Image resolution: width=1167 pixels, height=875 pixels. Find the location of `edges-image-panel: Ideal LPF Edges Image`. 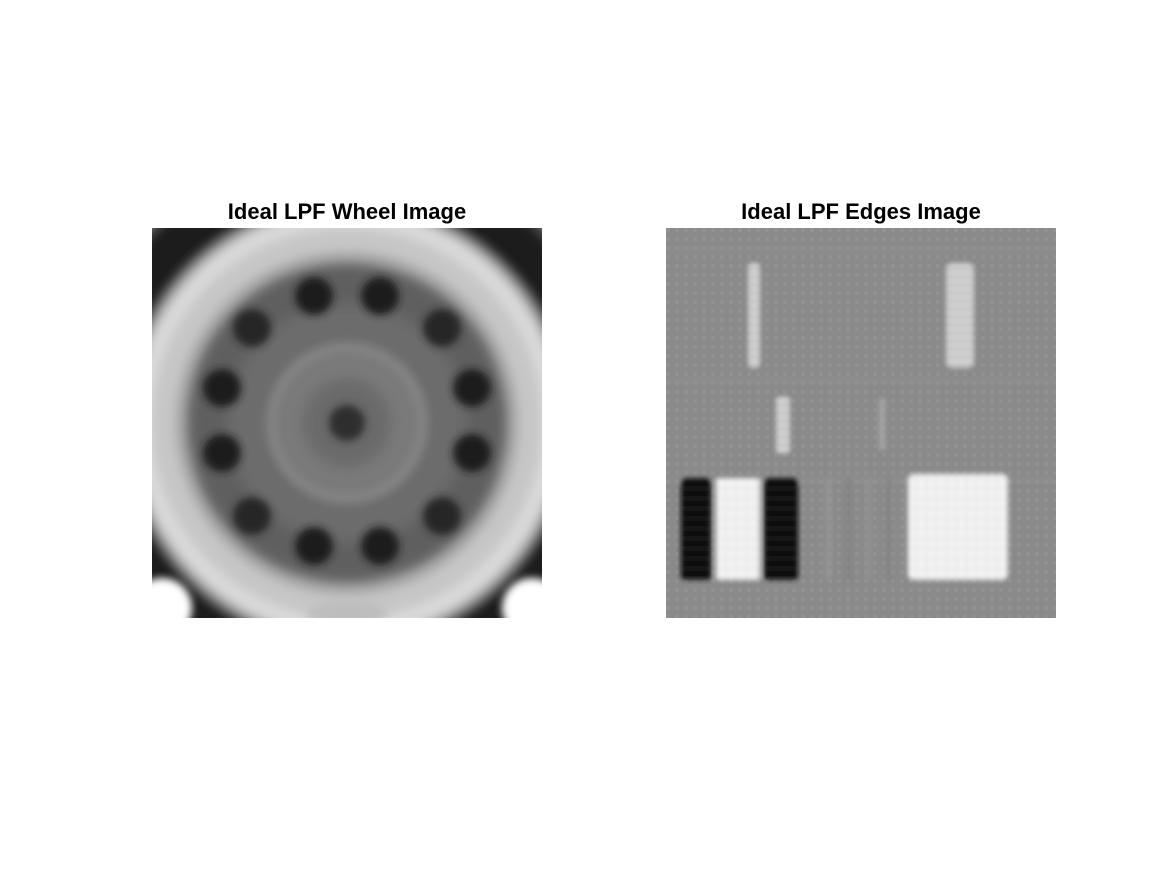

edges-image-panel: Ideal LPF Edges Image is located at coordinates (861, 423).